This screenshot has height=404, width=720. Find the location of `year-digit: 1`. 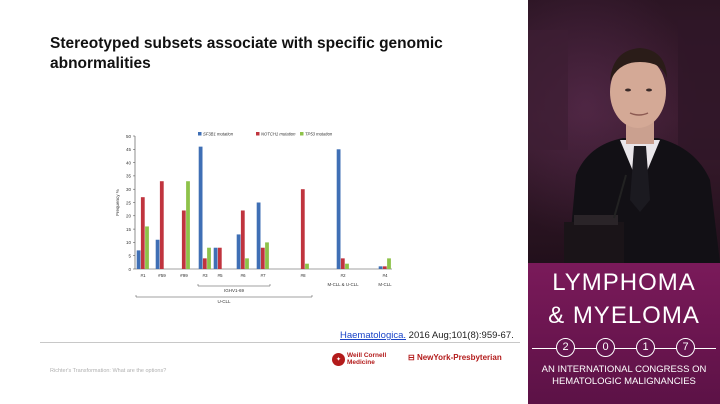

year-digit: 1 is located at coordinates (645, 347).